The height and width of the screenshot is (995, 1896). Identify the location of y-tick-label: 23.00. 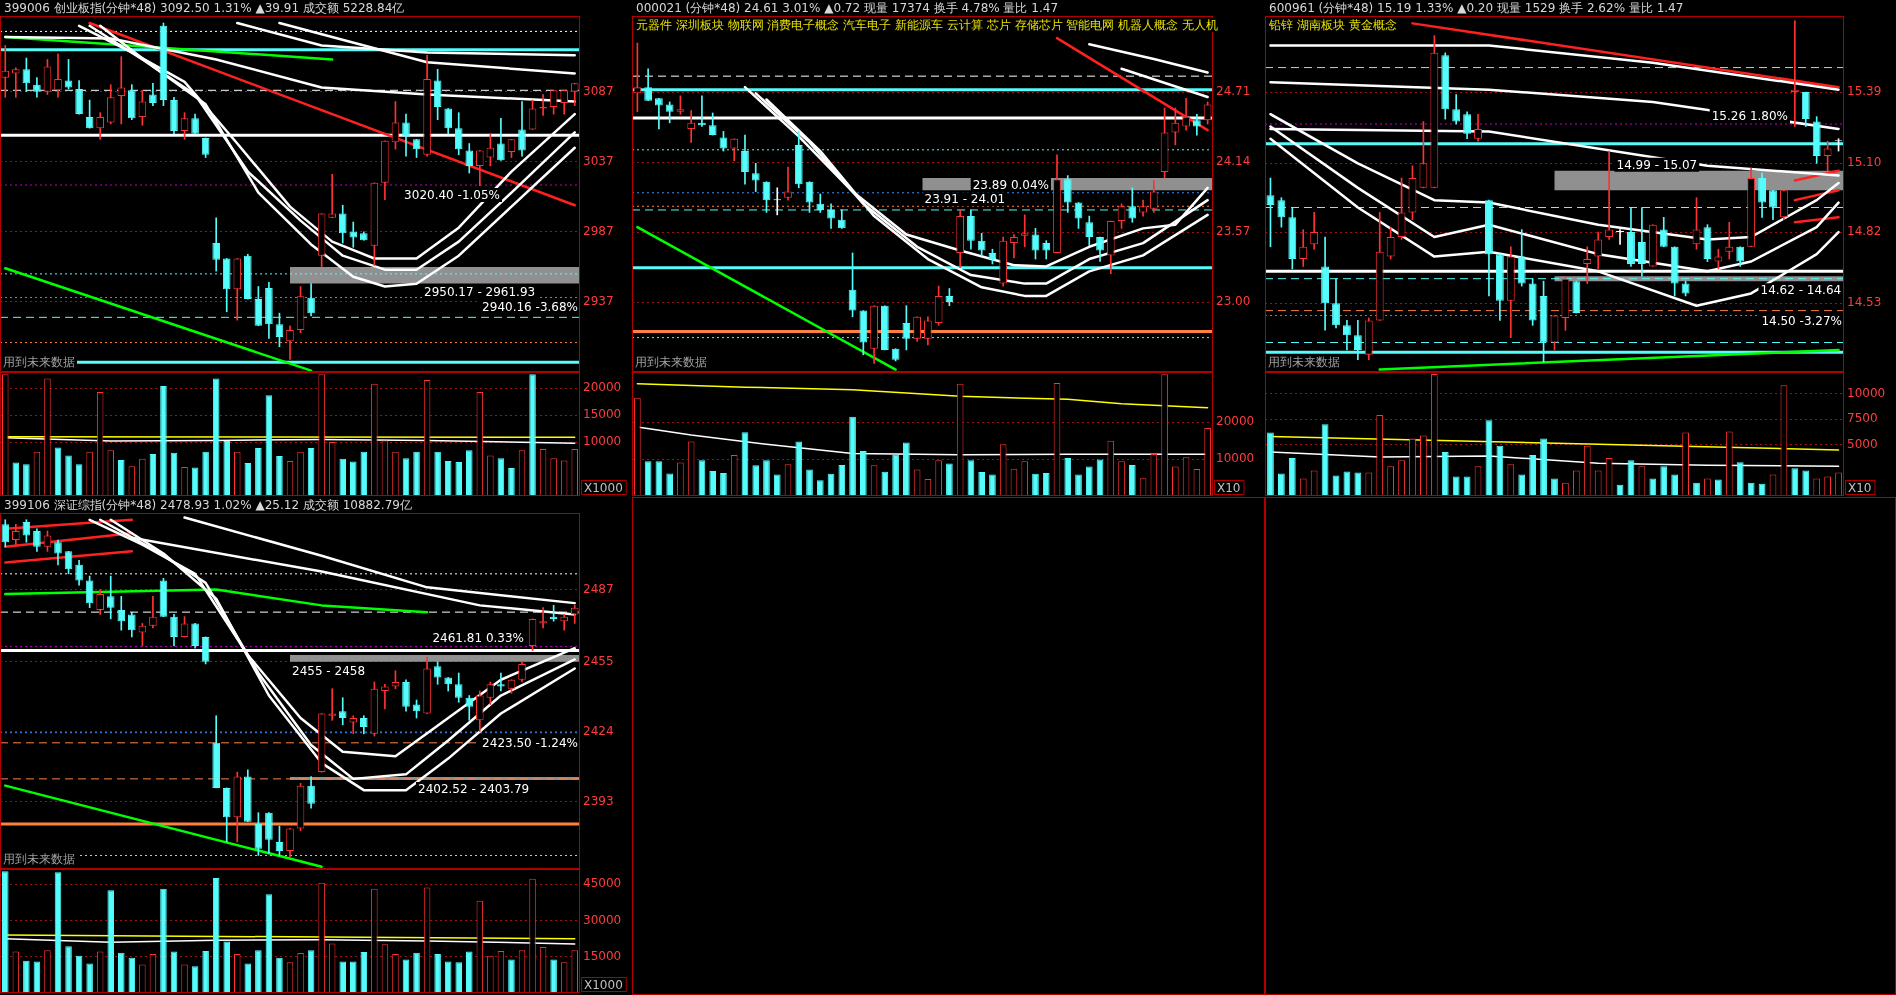
(1233, 301).